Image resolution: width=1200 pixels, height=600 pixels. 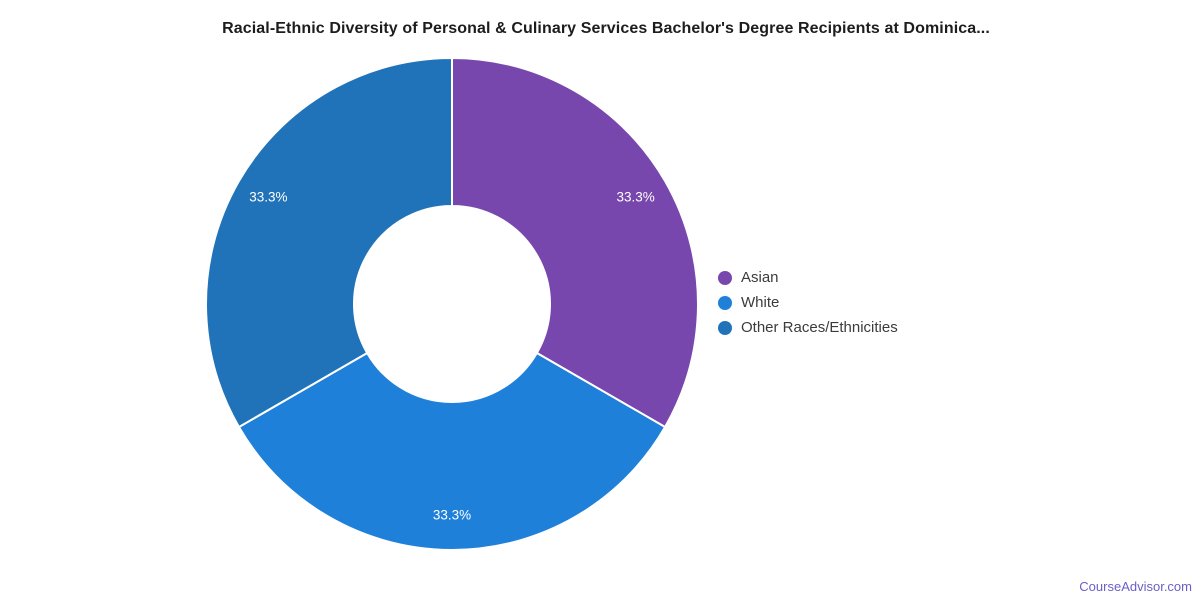 I want to click on legend-item-white: White, so click(x=808, y=302).